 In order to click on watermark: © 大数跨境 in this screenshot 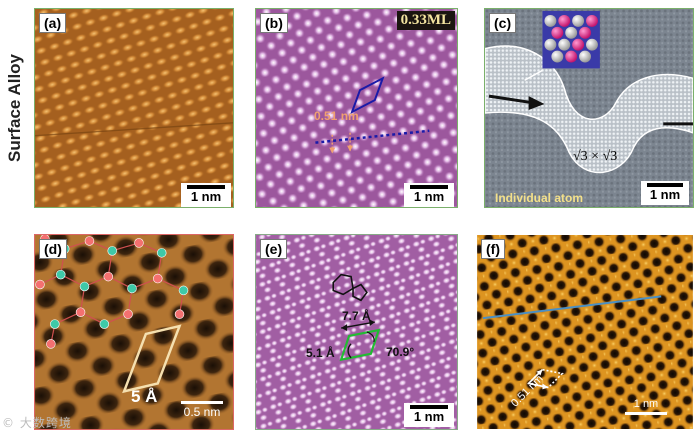, I will do `click(37, 423)`.